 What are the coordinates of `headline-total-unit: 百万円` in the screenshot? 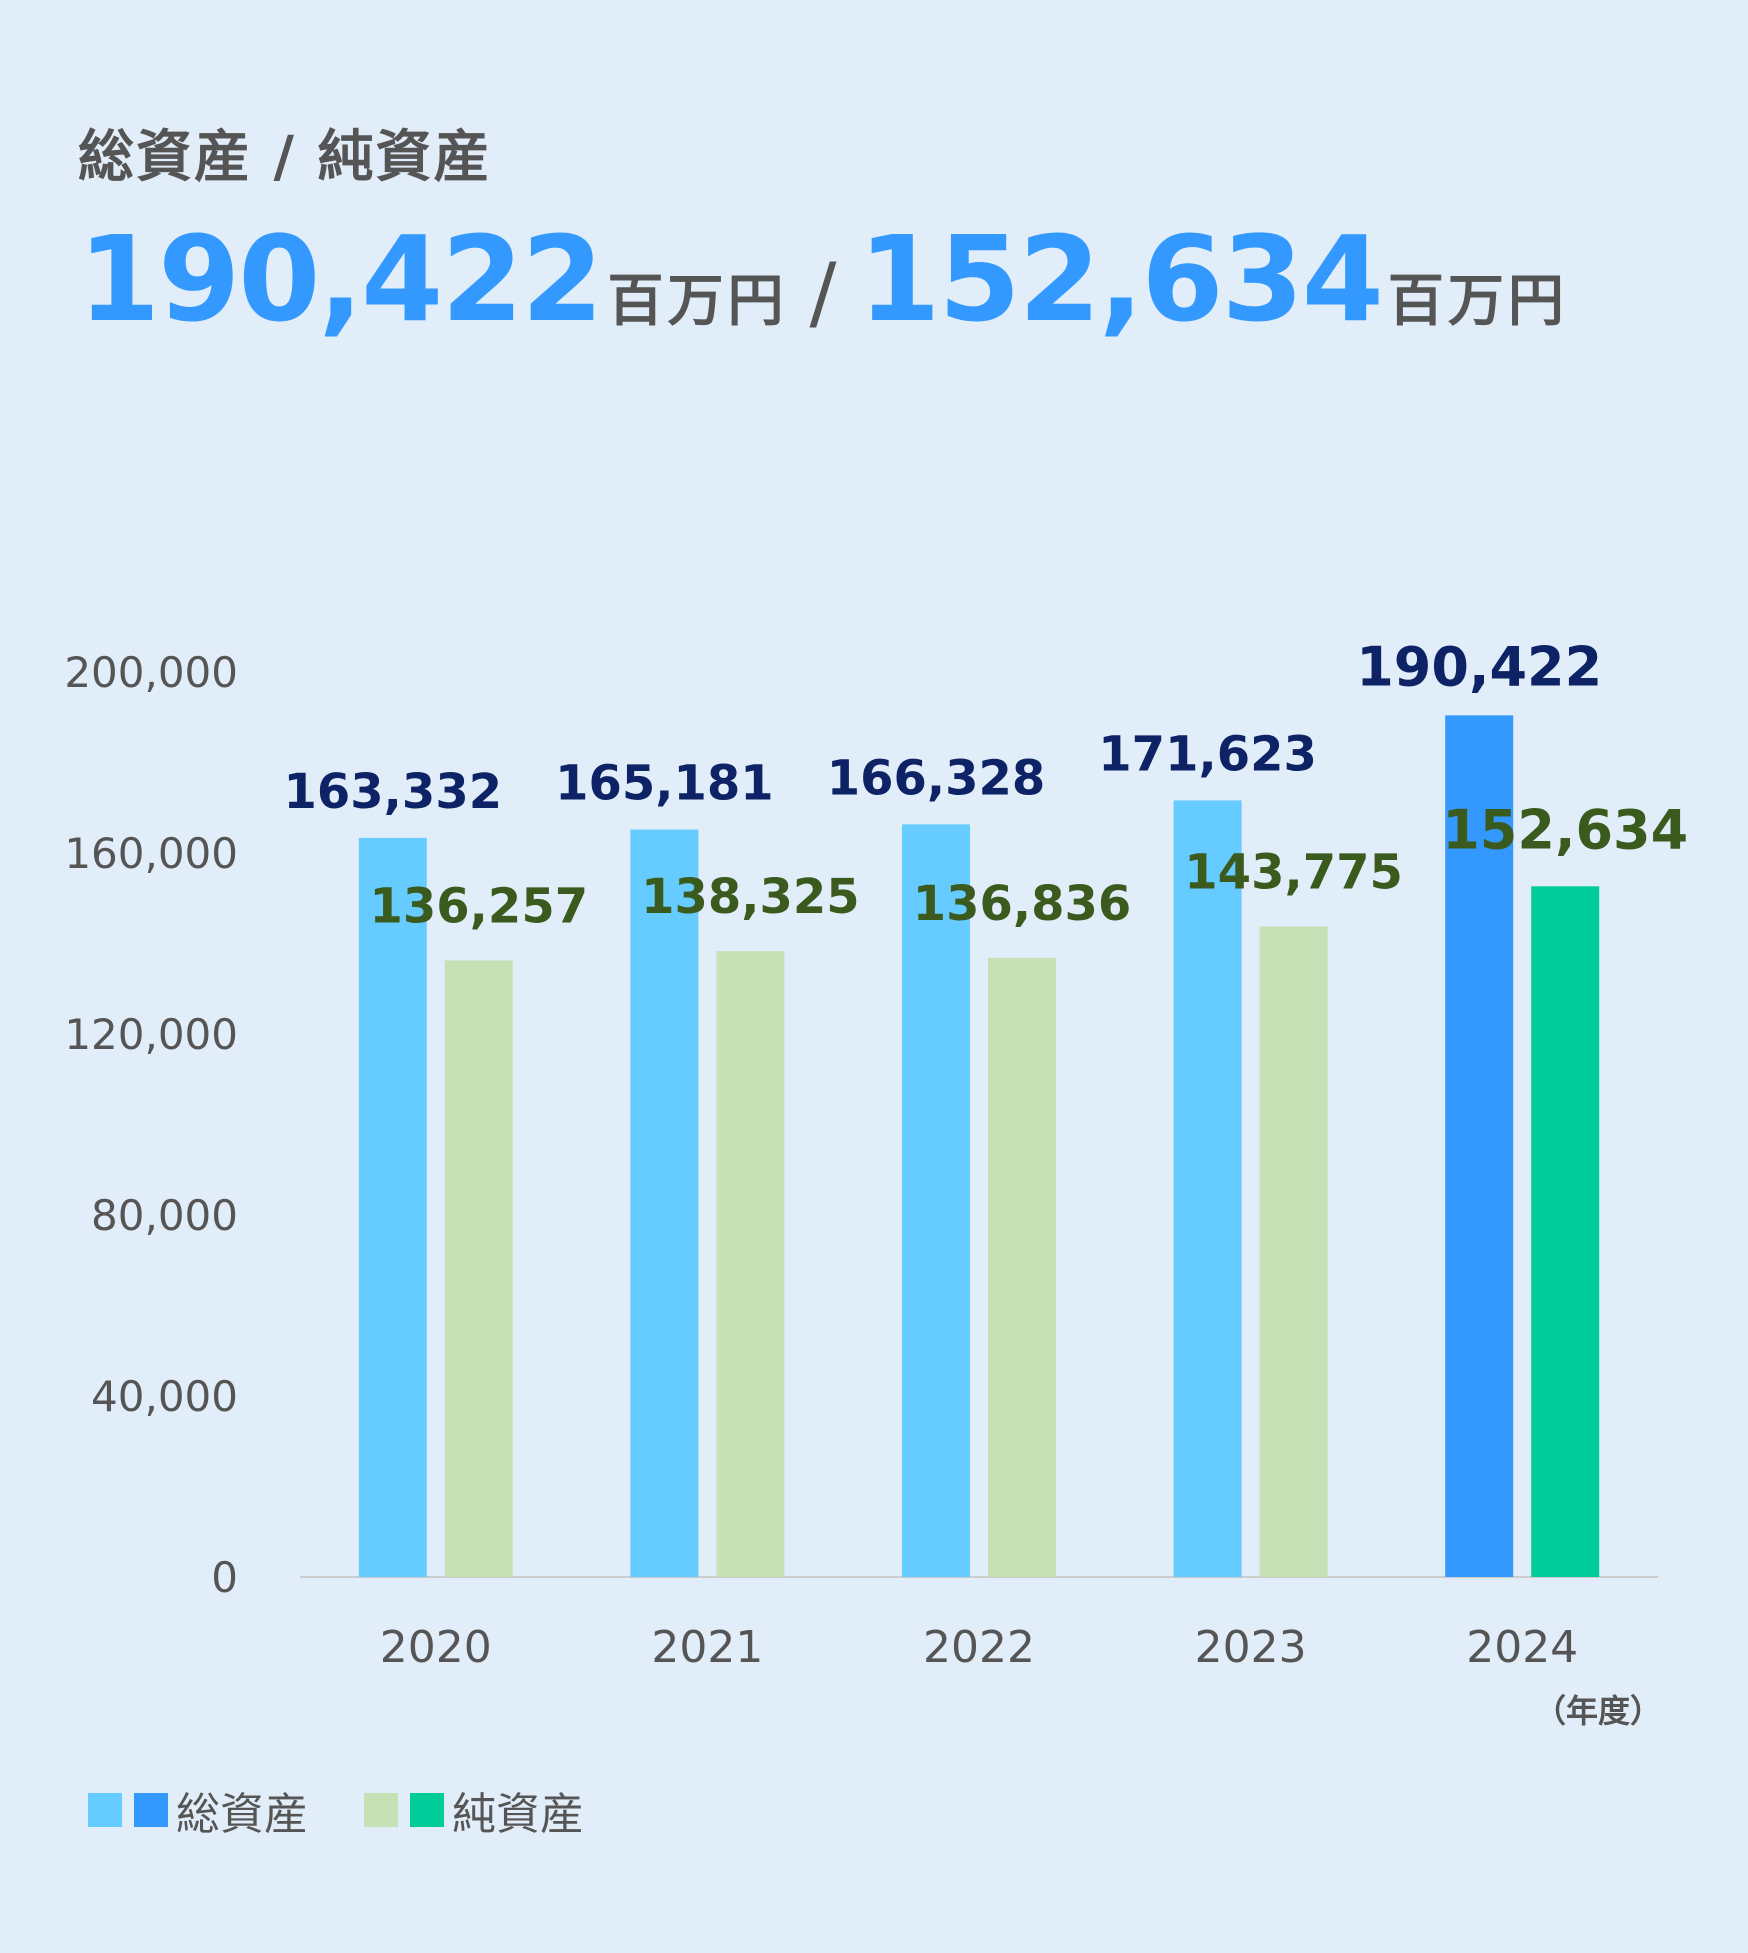 It's located at (697, 301).